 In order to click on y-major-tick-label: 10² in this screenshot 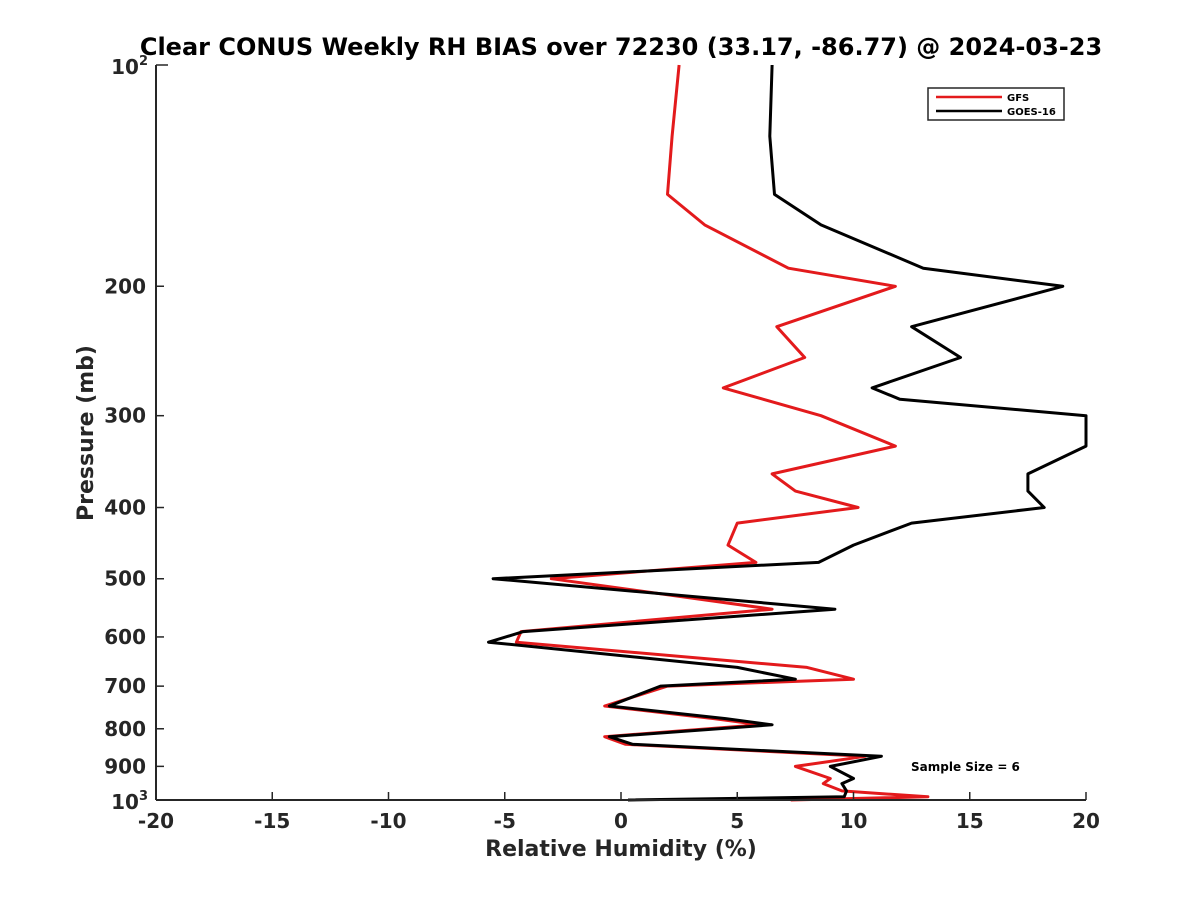, I will do `click(129, 66)`.